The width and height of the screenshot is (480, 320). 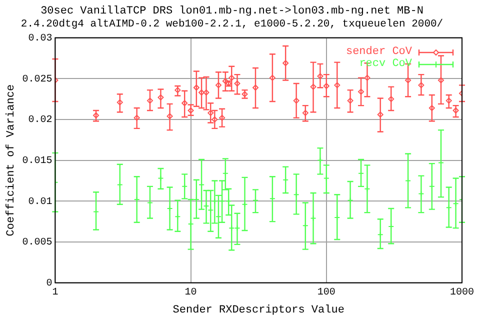 What do you see at coordinates (190, 292) in the screenshot?
I see `x-tick-label: 10` at bounding box center [190, 292].